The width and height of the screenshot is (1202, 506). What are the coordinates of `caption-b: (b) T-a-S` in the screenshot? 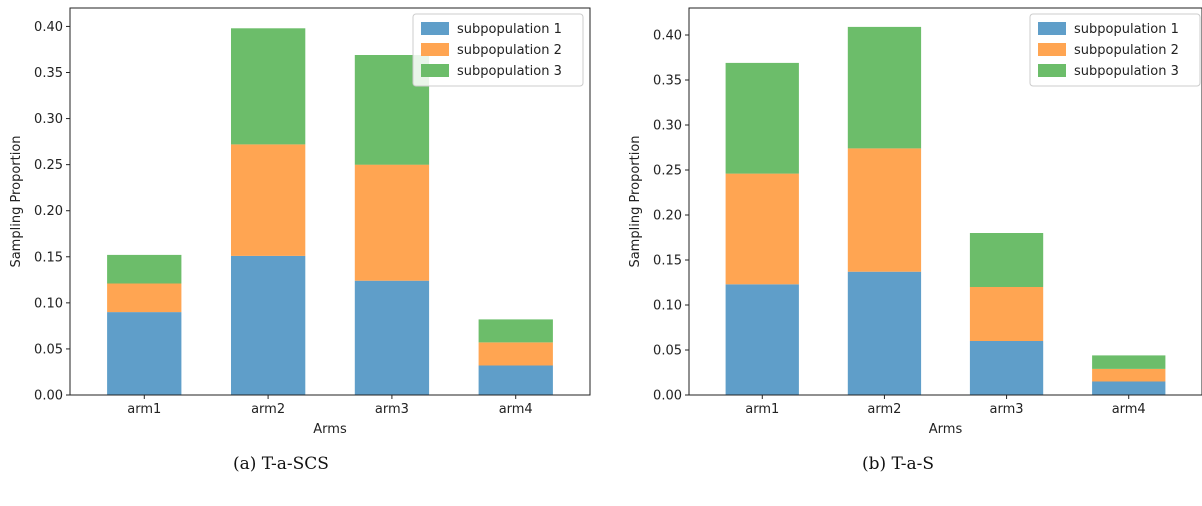 It's located at (898, 464).